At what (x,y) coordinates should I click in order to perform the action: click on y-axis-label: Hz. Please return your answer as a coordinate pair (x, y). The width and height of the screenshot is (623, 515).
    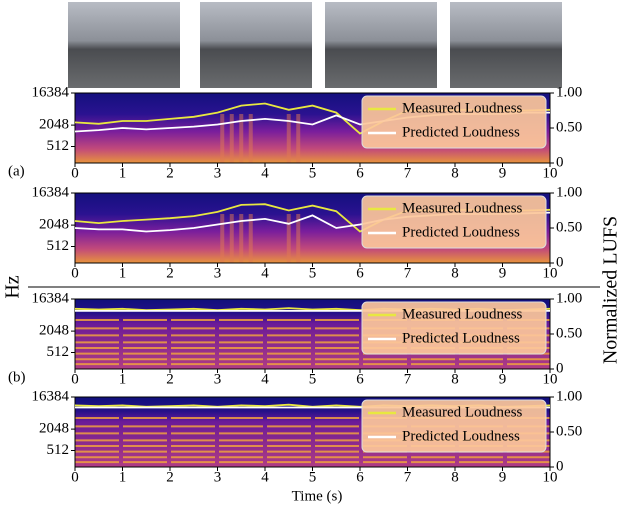
    Looking at the image, I should click on (13, 286).